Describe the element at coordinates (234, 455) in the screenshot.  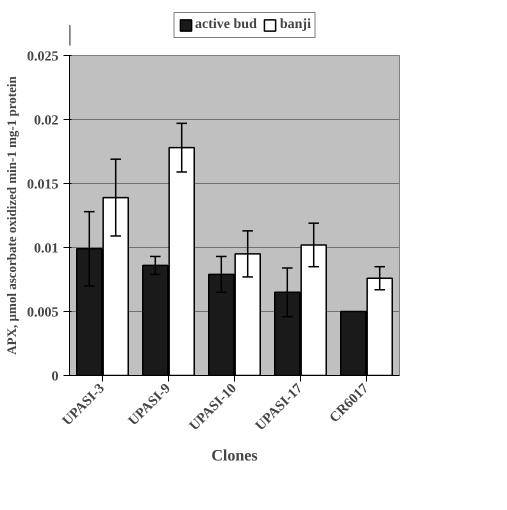
I see `x-axis-title: Clones` at that location.